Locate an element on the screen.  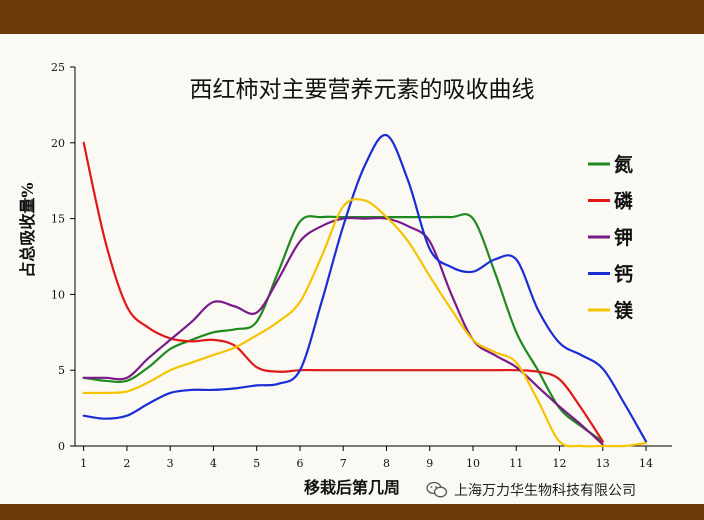
x-tick-label: 14 is located at coordinates (646, 463).